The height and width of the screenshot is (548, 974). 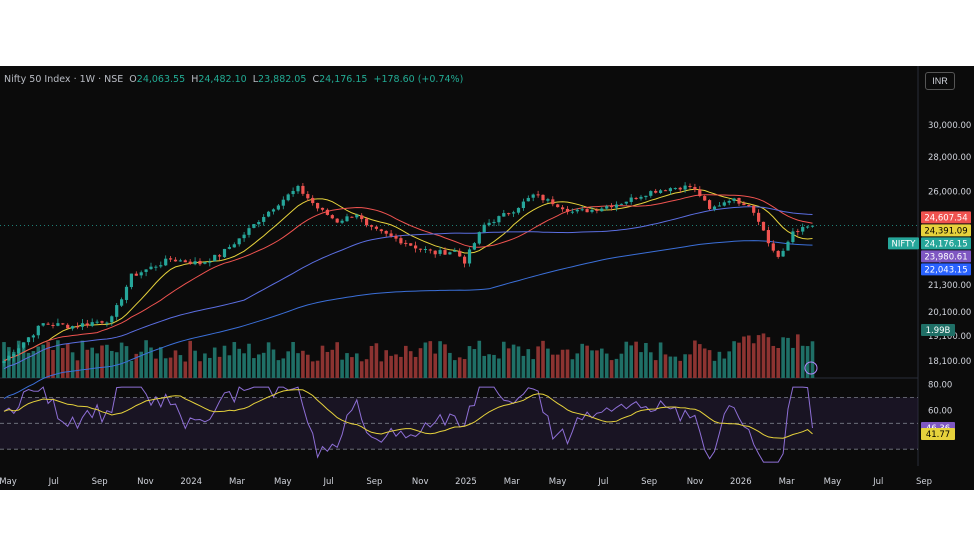 What do you see at coordinates (949, 286) in the screenshot?
I see `price-tick-label: 21,300.00` at bounding box center [949, 286].